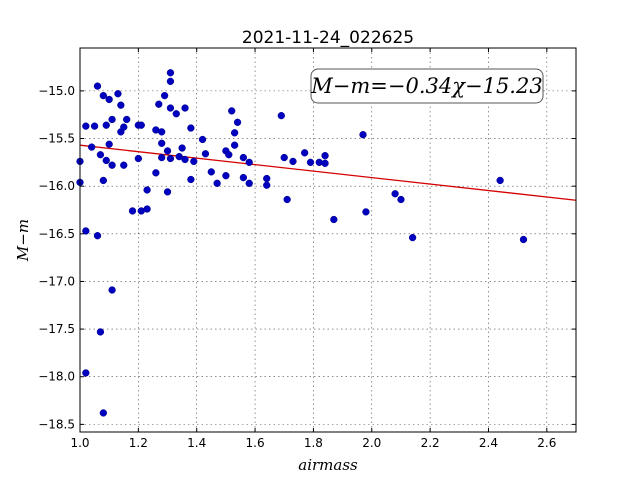  I want to click on annotation-text: M−m=−0.34χ−15.23, so click(426, 86).